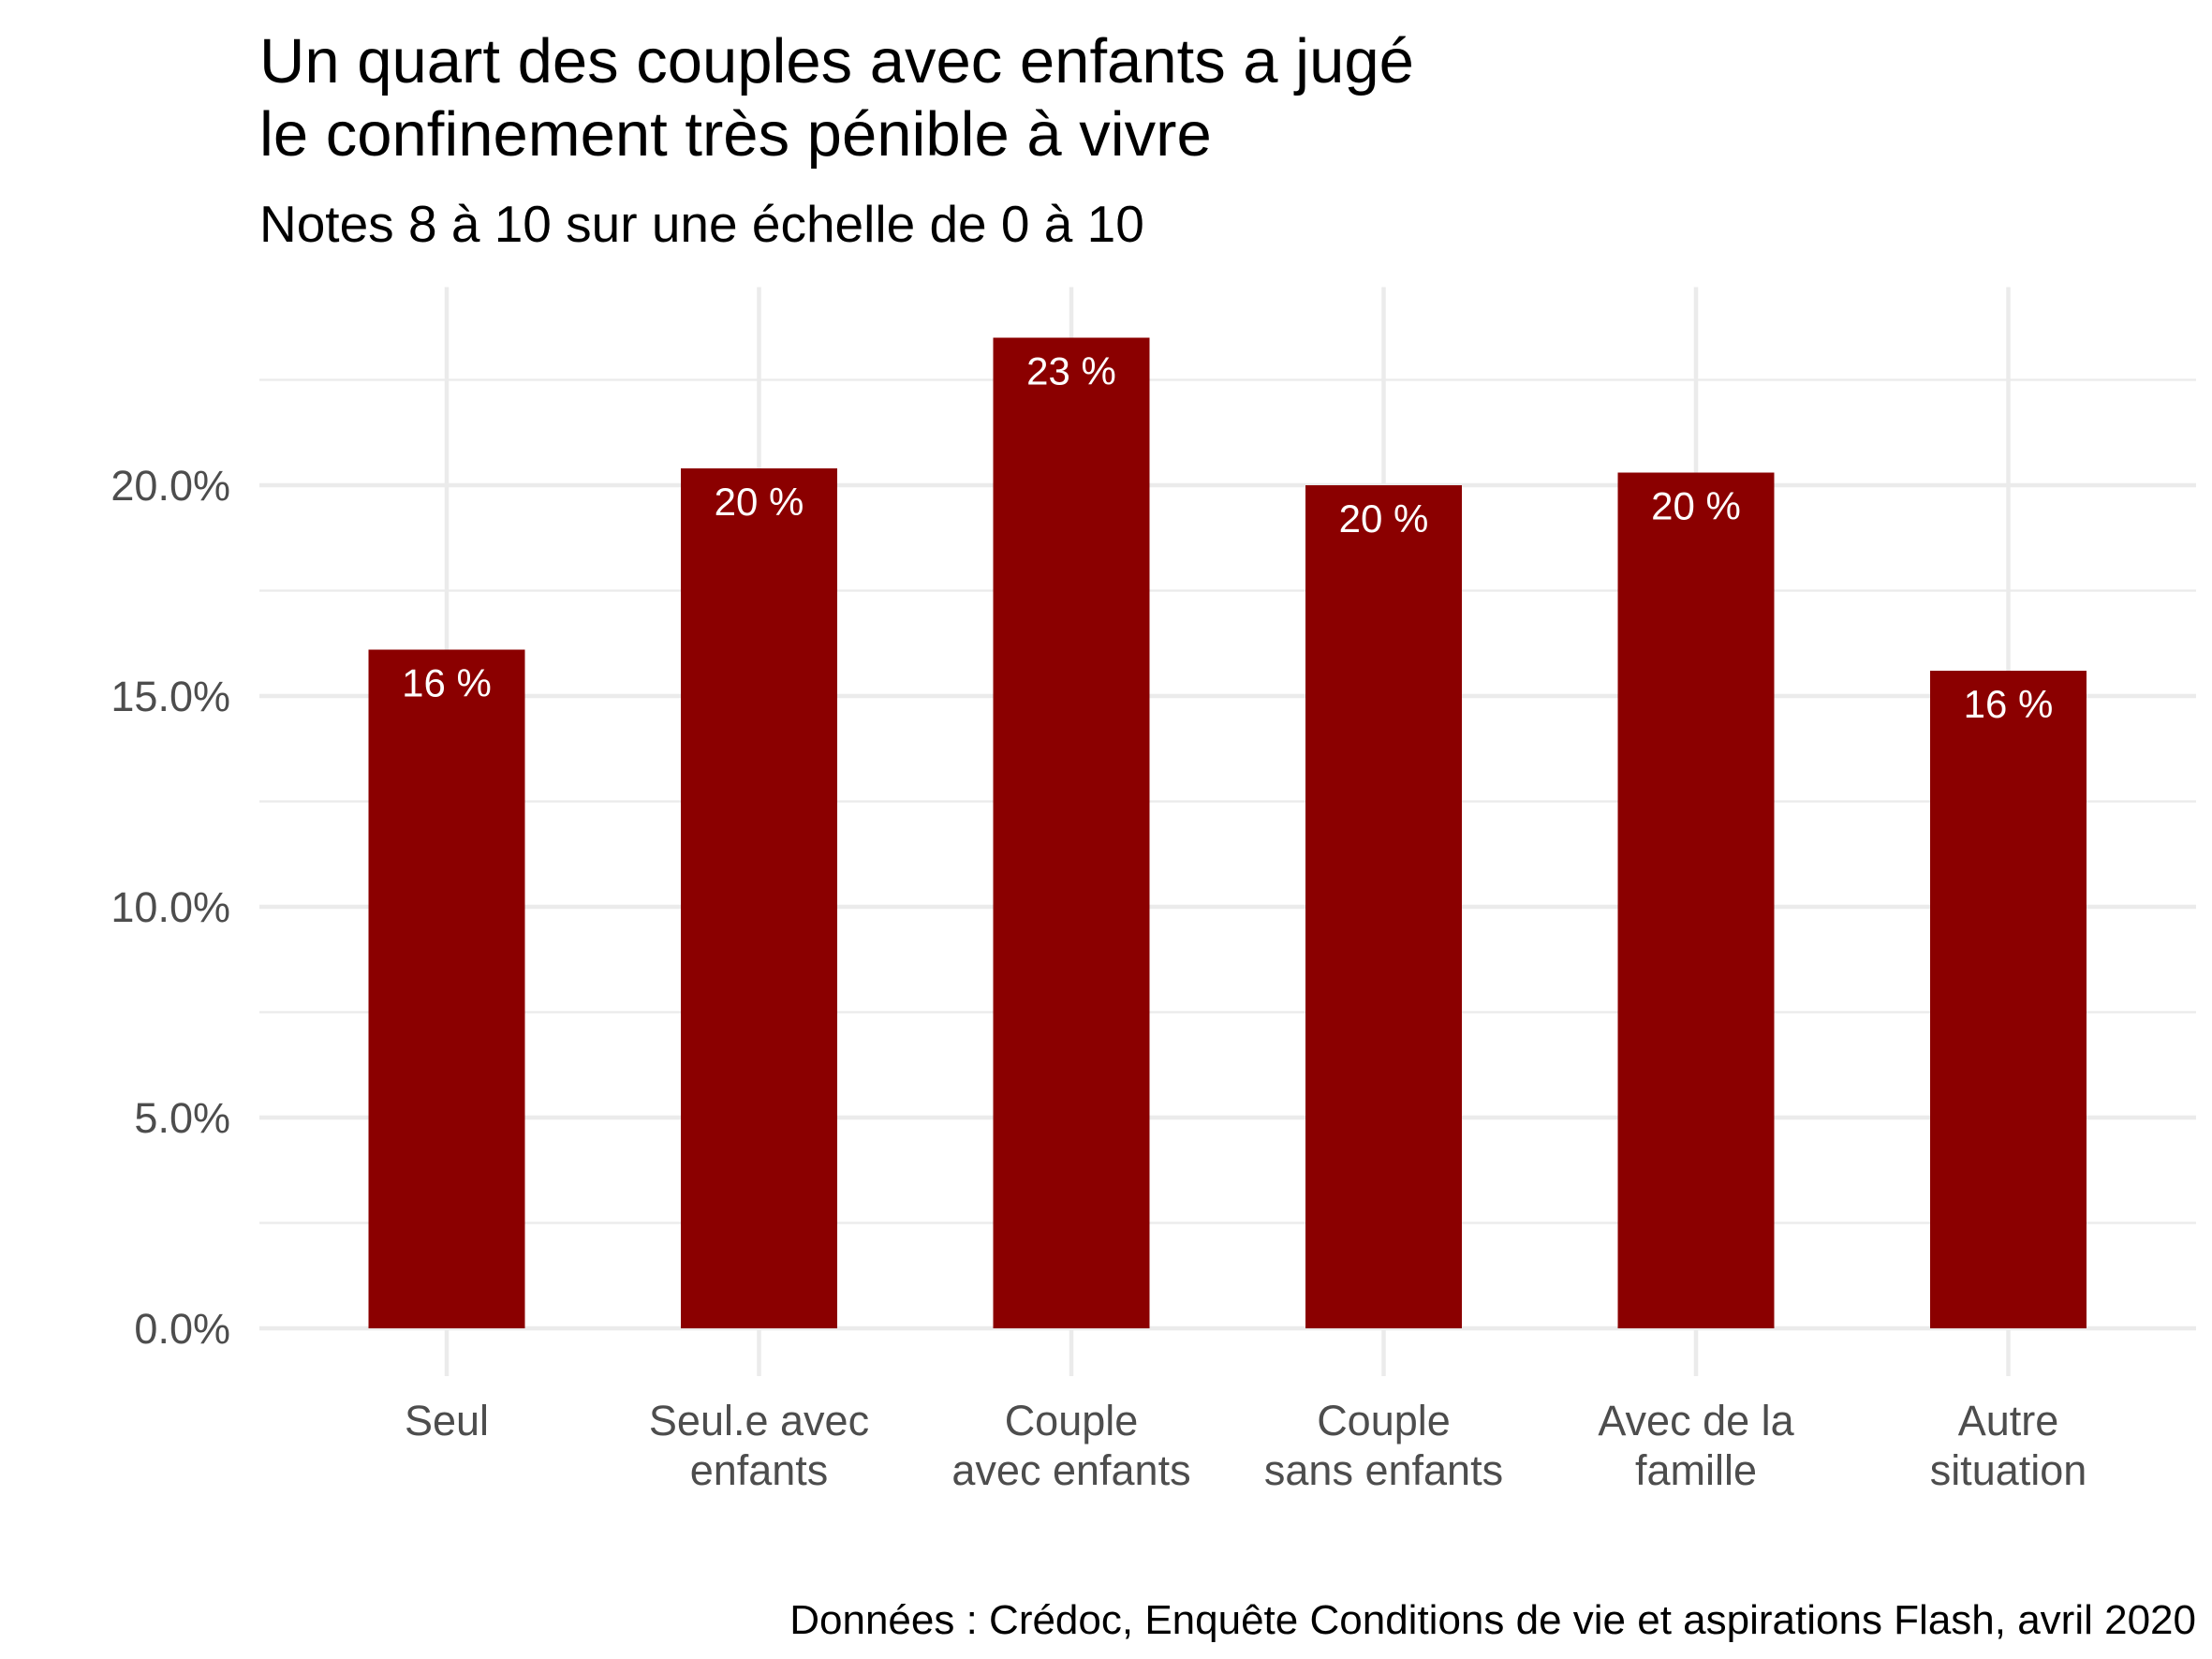  What do you see at coordinates (702, 224) in the screenshot?
I see `chart-subtitle: Notes 8 à 10 sur une échelle de 0 à 10` at bounding box center [702, 224].